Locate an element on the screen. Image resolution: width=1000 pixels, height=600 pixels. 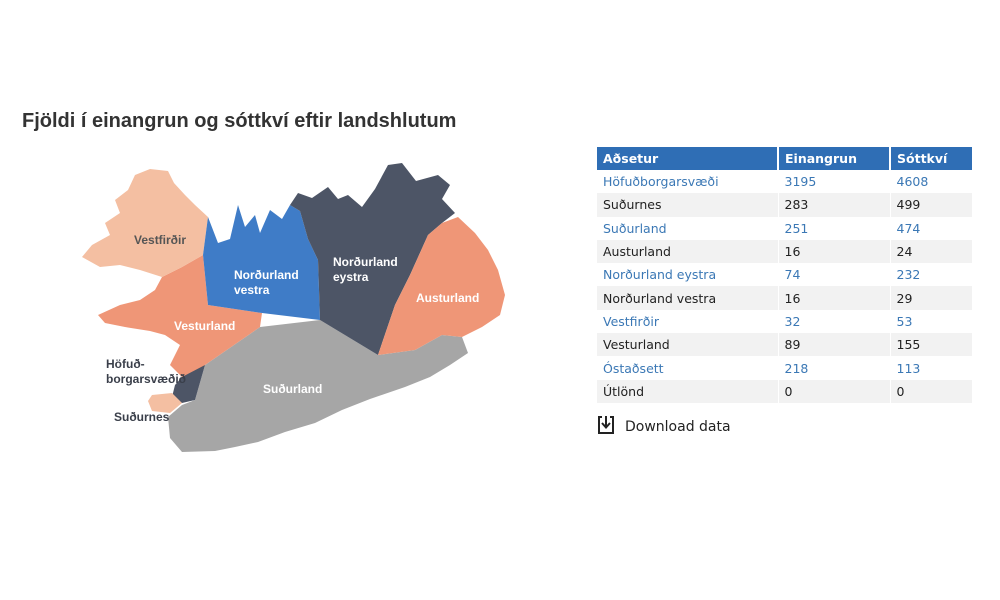
cell-sottkvi: 4608 is located at coordinates (912, 182).